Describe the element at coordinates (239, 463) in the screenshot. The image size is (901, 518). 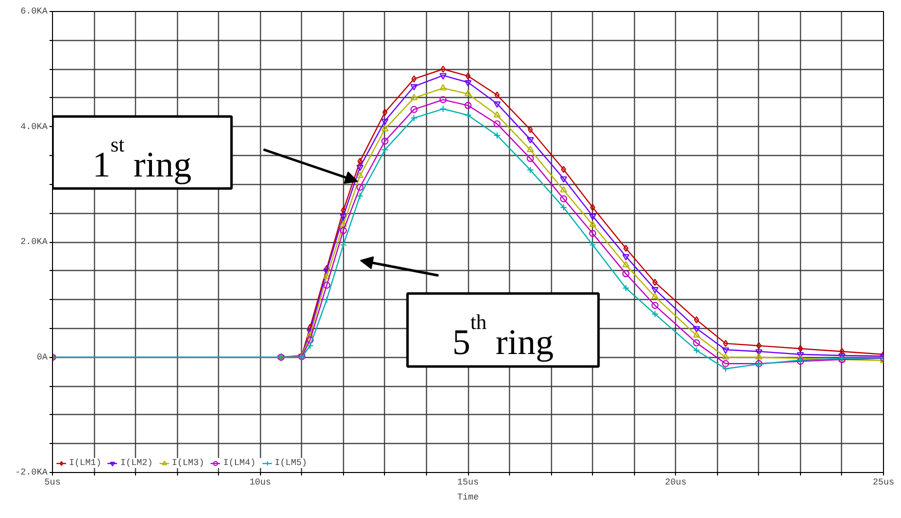
I see `legend-label: I(LM4)` at that location.